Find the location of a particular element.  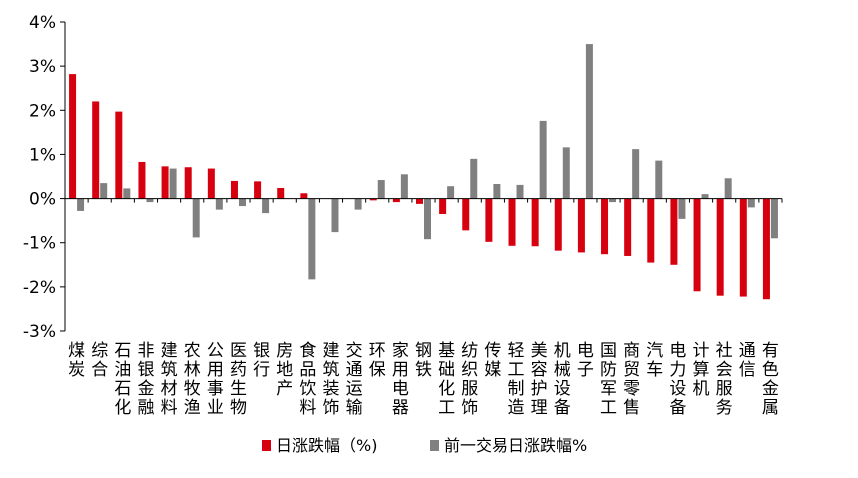

category-label-15: 钢铁 is located at coordinates (423, 360).